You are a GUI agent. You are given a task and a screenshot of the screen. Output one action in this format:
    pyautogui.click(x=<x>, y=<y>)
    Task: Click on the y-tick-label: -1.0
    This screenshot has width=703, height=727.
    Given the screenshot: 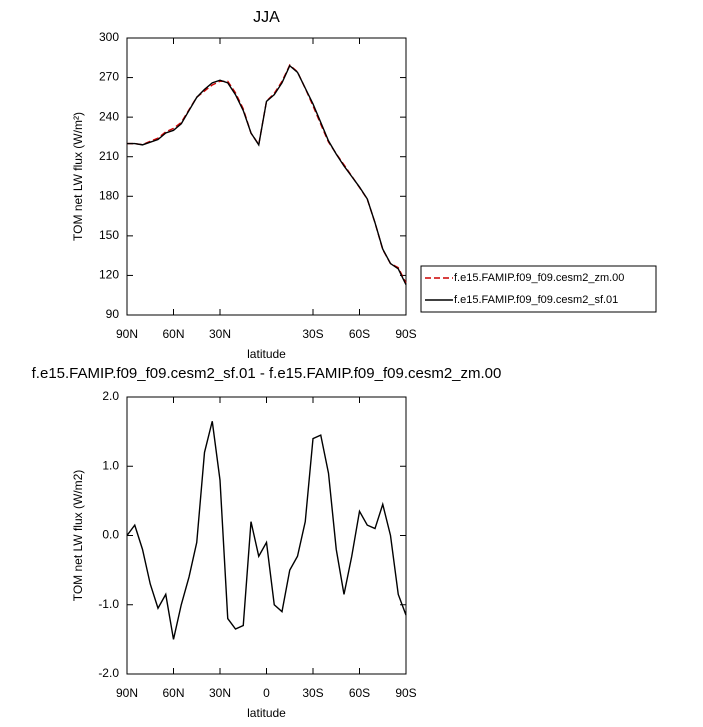 What is the action you would take?
    pyautogui.click(x=108, y=604)
    